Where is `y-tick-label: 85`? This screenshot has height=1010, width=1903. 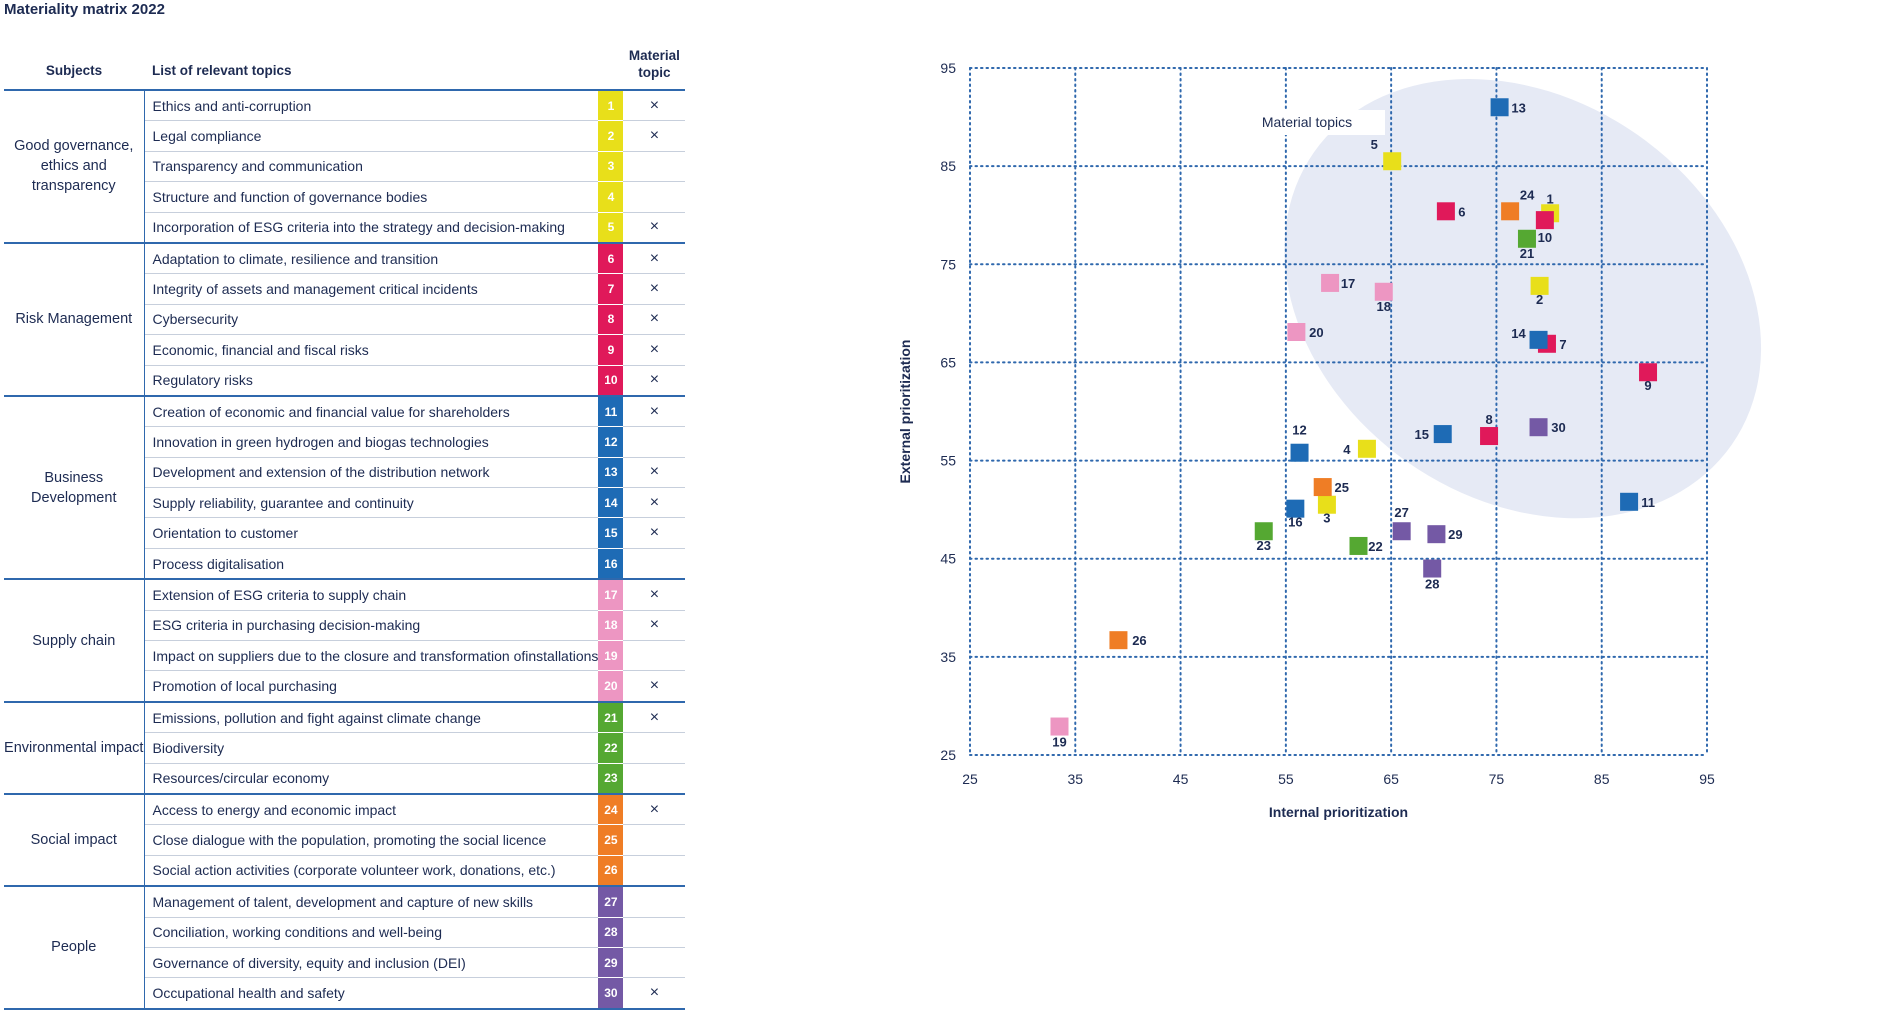 y-tick-label: 85 is located at coordinates (948, 166).